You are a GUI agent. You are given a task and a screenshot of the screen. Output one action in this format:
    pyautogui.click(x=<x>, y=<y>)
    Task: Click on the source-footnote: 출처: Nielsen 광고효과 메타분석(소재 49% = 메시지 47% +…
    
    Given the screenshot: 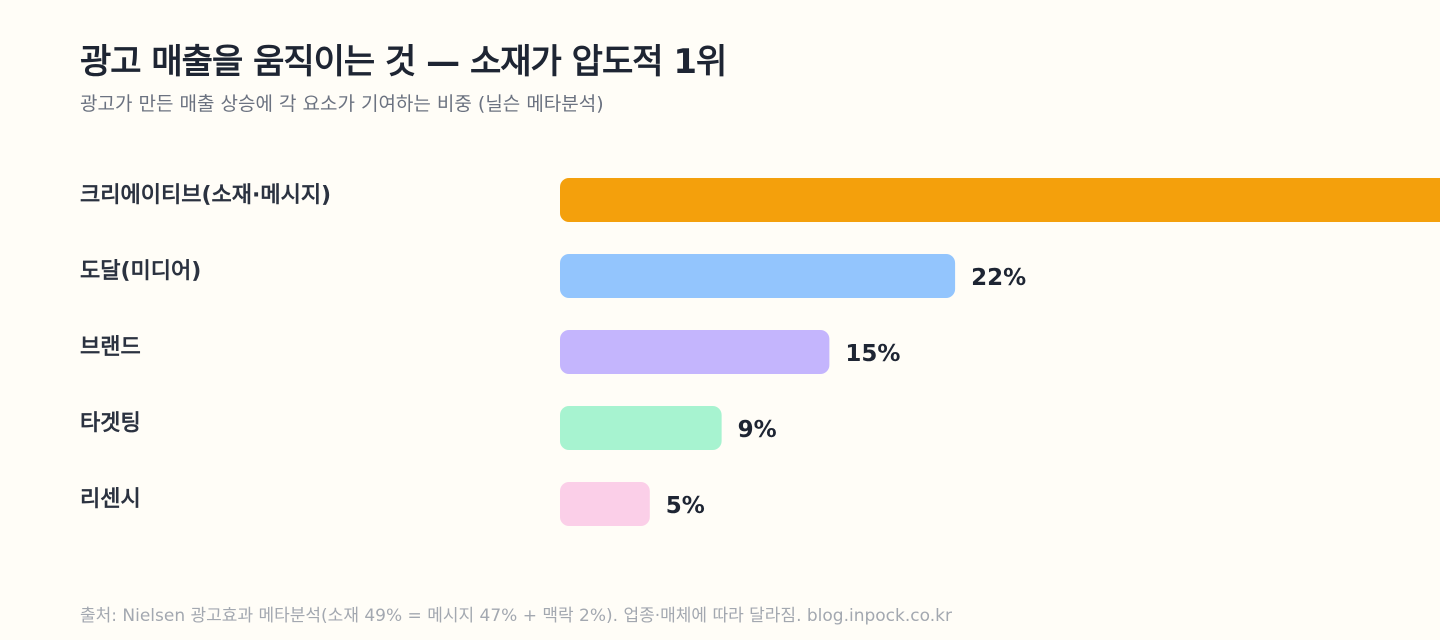 What is the action you would take?
    pyautogui.click(x=516, y=616)
    